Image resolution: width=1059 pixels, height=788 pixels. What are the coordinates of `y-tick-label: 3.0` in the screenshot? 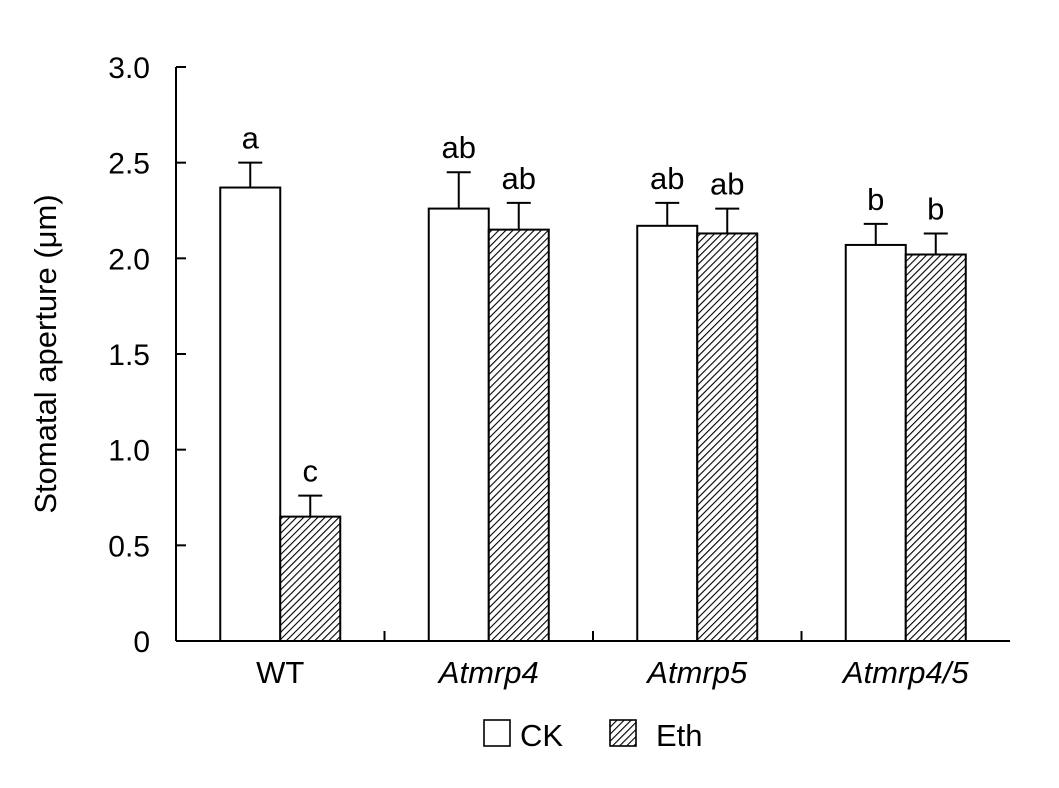 It's located at (129, 68).